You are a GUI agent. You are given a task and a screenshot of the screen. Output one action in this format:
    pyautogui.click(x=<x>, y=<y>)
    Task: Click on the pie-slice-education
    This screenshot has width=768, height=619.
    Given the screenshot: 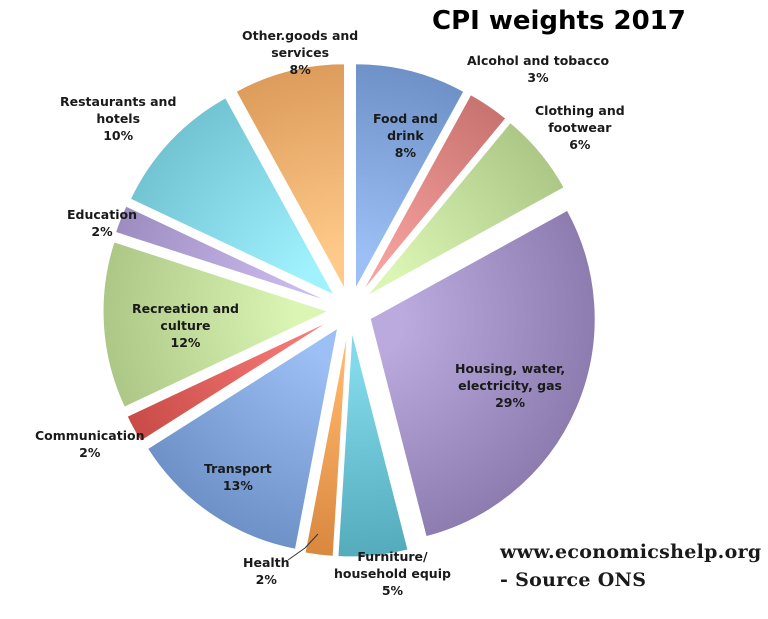 What is the action you would take?
    pyautogui.click(x=222, y=254)
    